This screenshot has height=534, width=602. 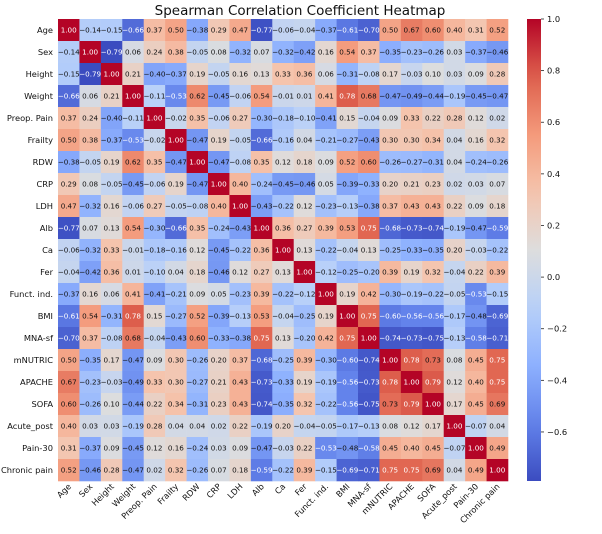 What do you see at coordinates (497, 316) in the screenshot?
I see `cell-value-label: −0.69` at bounding box center [497, 316].